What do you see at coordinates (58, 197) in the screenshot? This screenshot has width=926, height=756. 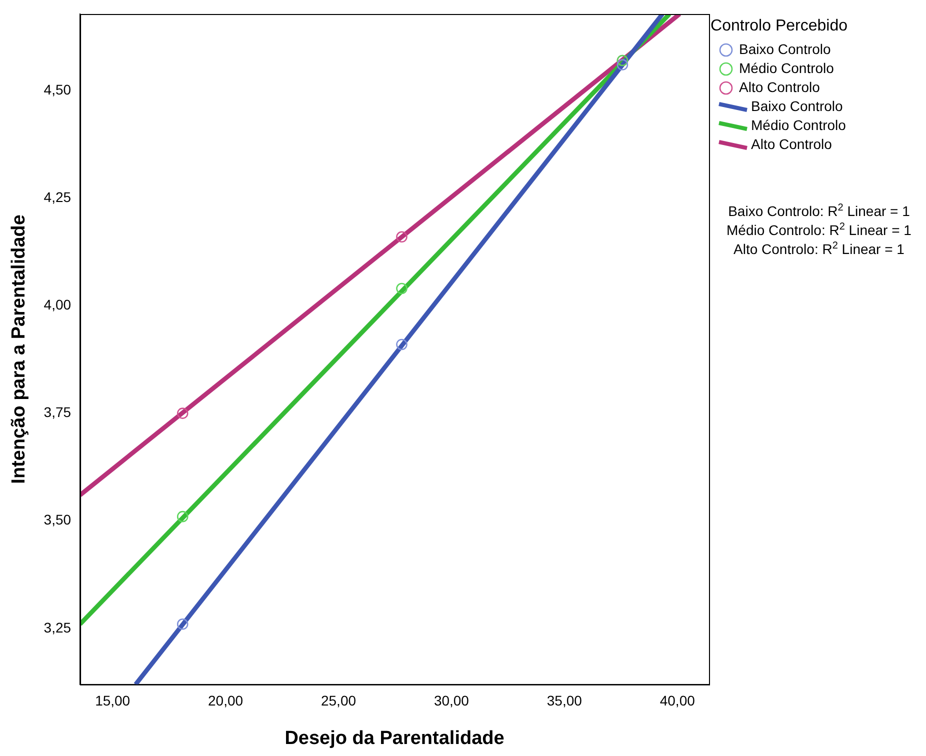 I see `y-tick-label: 4,25` at bounding box center [58, 197].